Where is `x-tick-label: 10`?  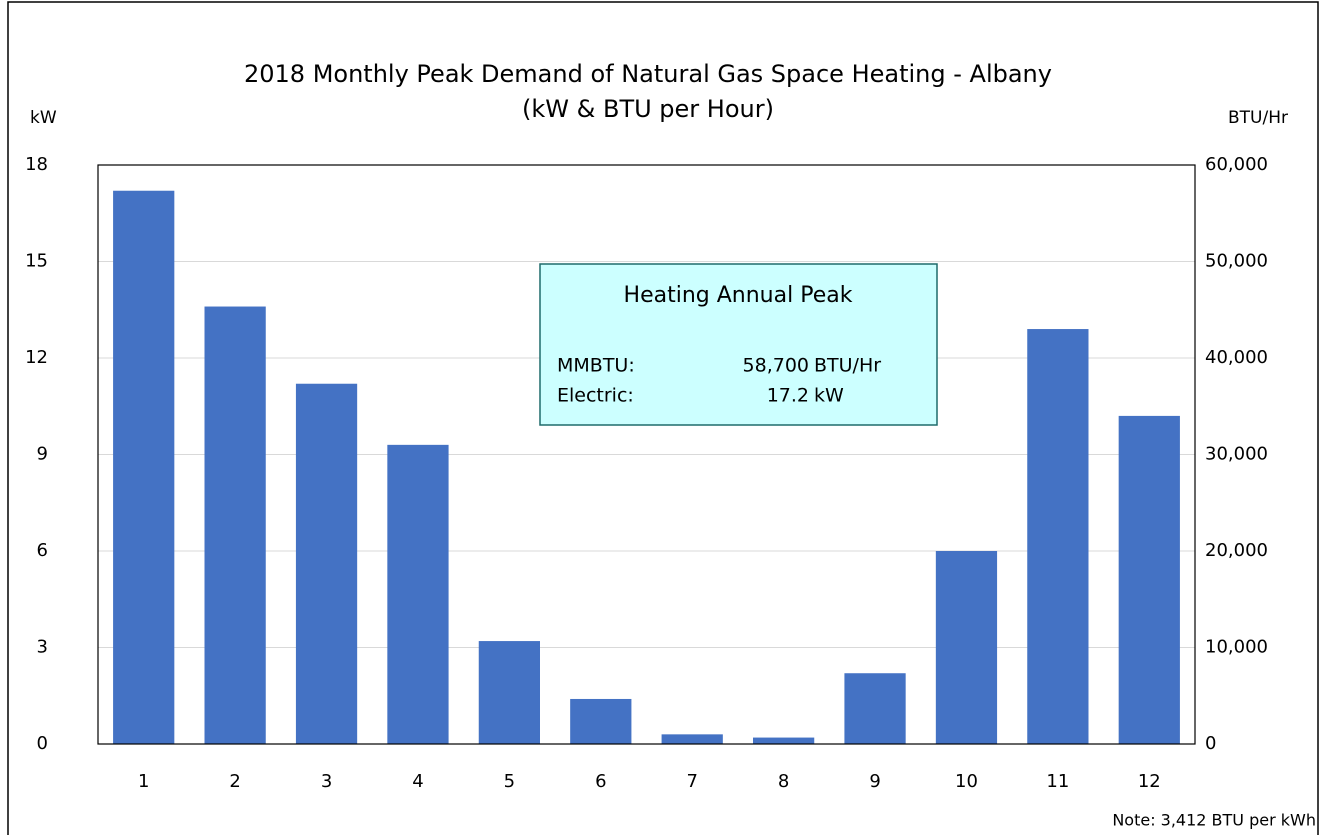 x-tick-label: 10 is located at coordinates (966, 781).